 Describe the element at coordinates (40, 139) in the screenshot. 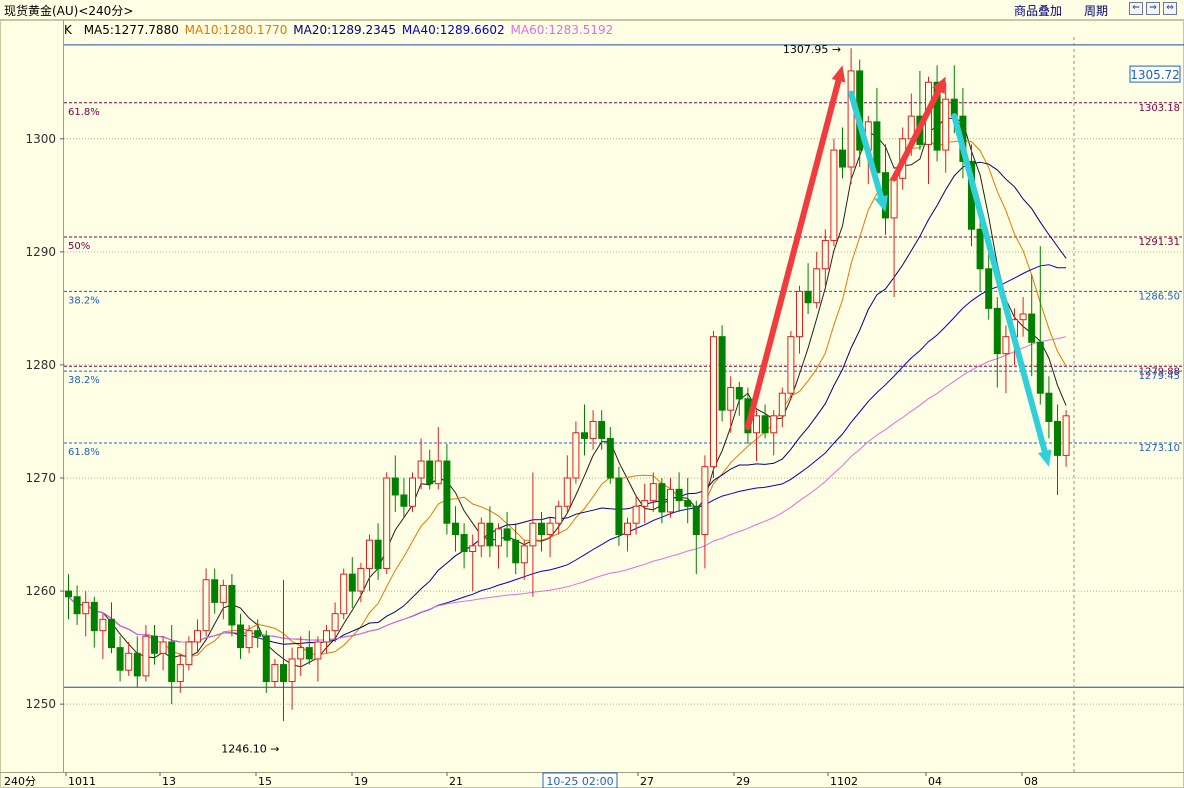

I see `y-tick-label: 1300` at that location.